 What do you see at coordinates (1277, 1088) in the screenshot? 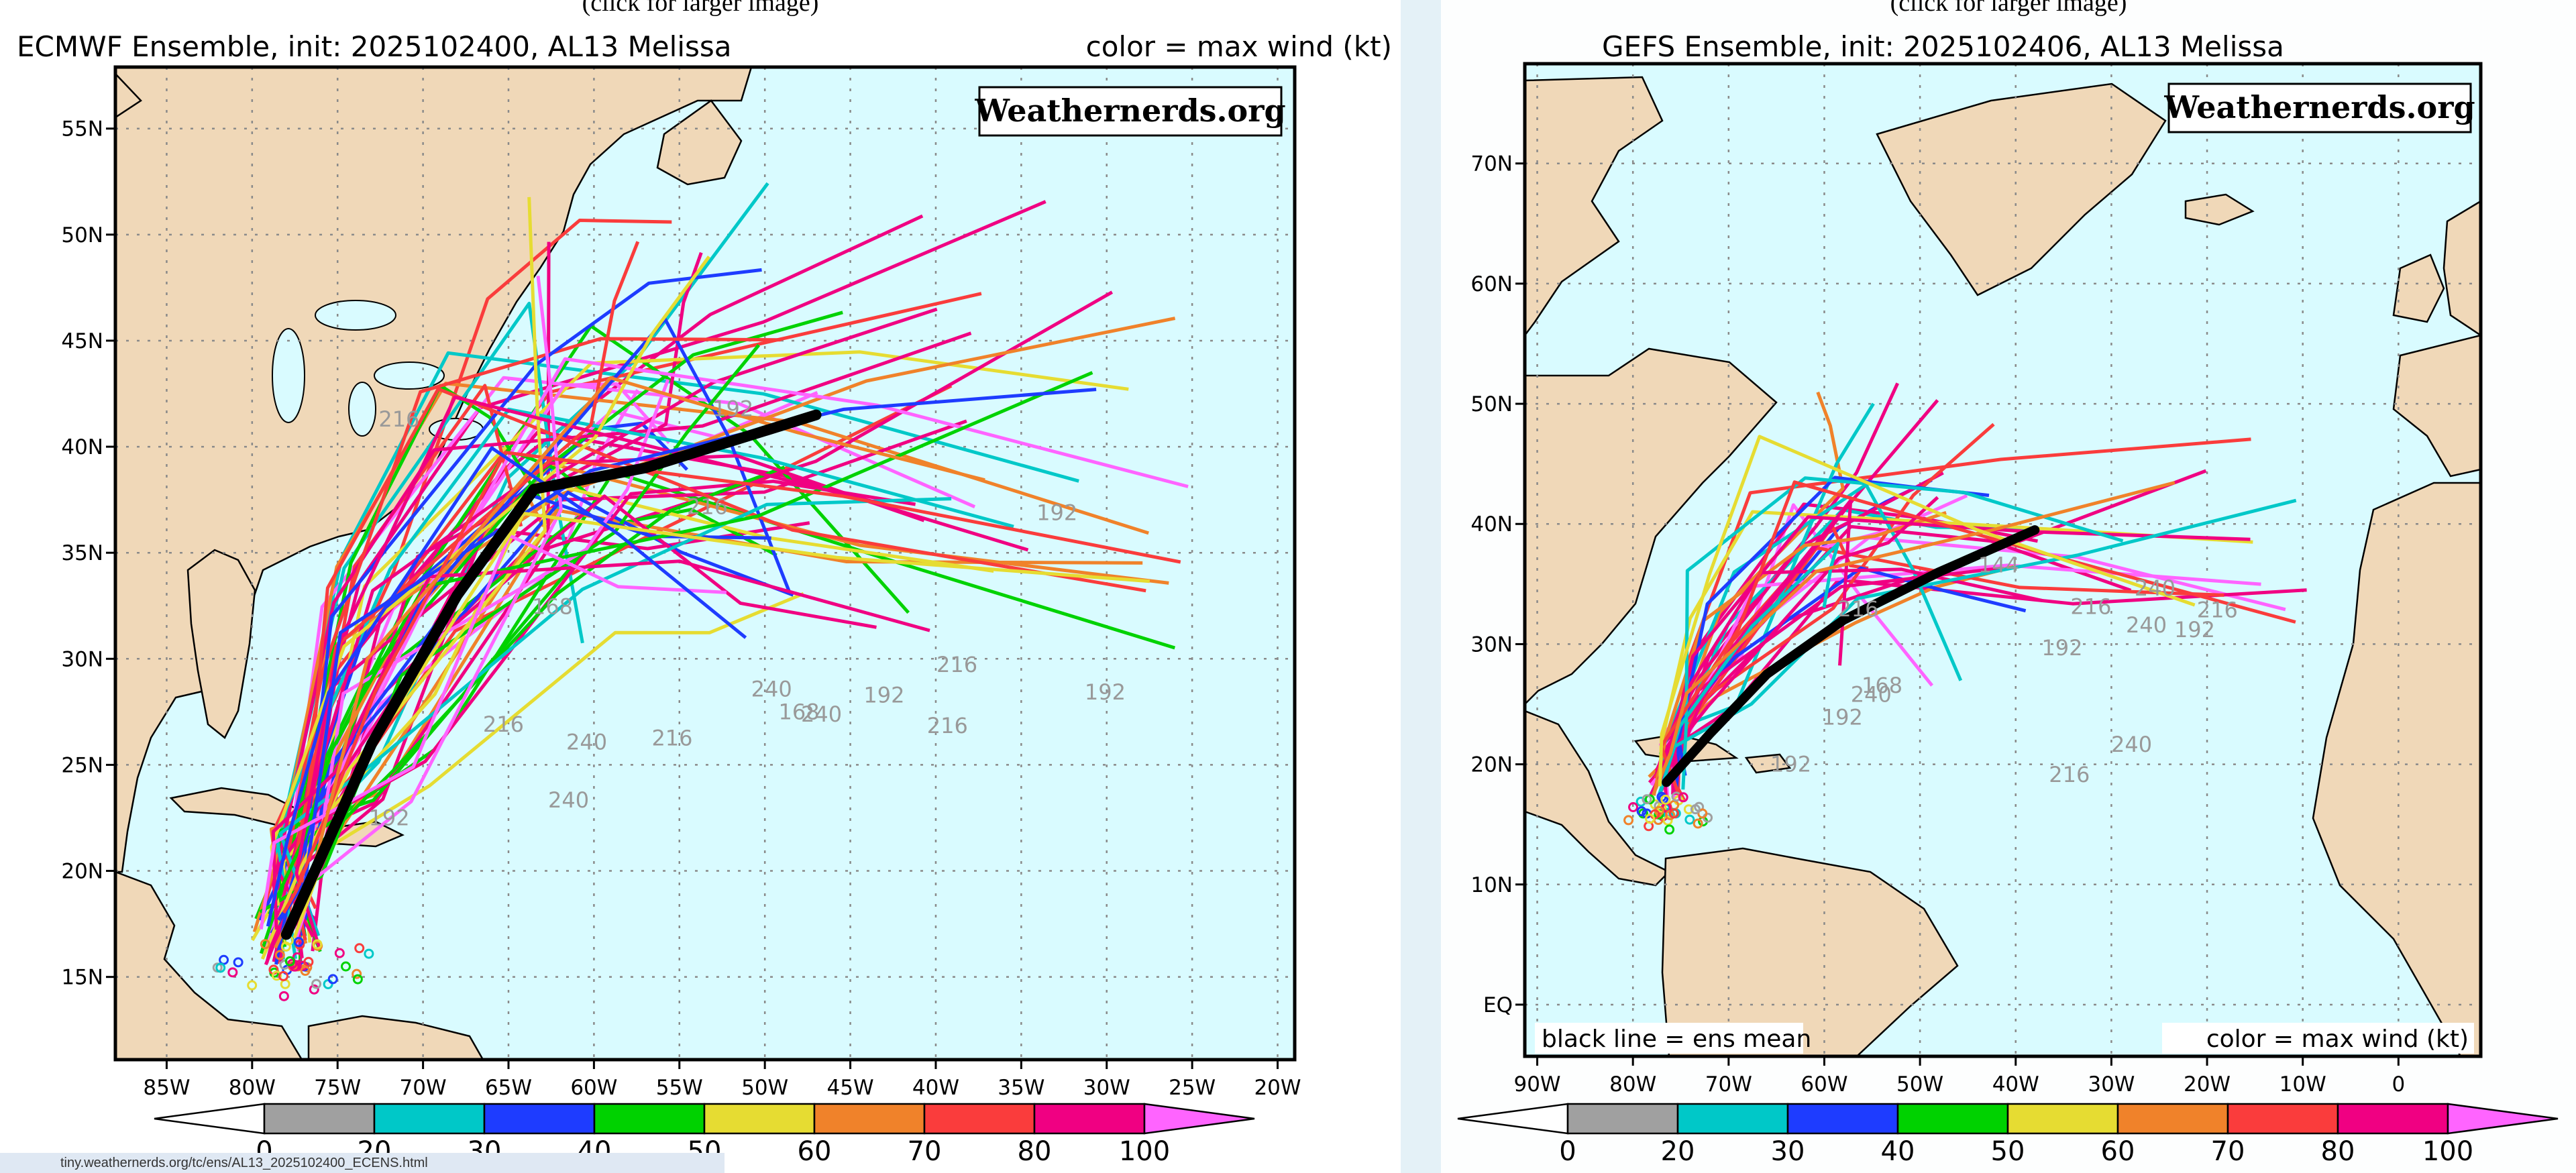
I see `longitude-label: 20W` at bounding box center [1277, 1088].